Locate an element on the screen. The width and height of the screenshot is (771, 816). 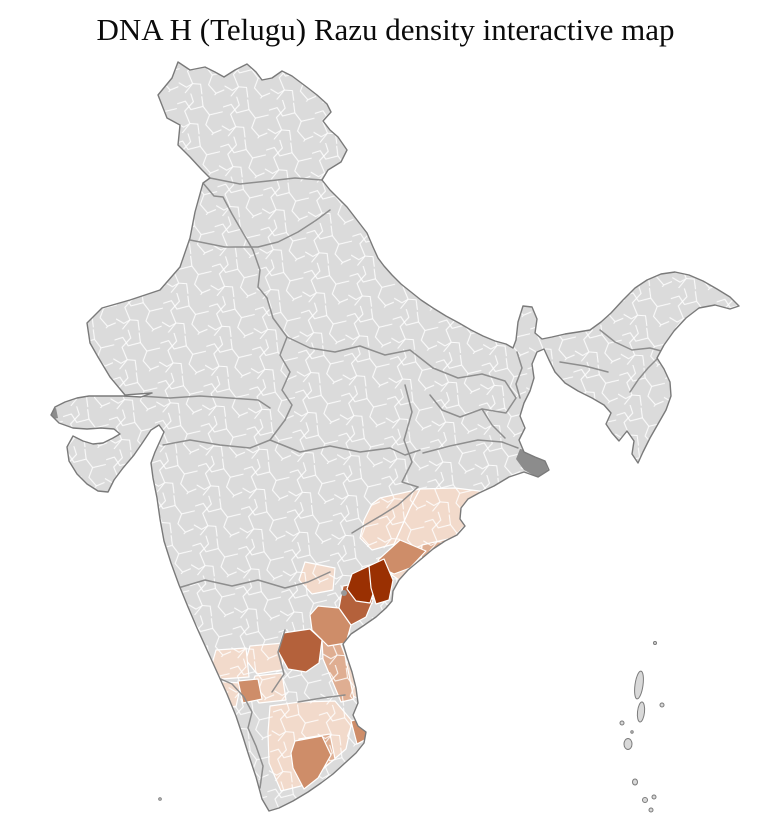
lake-fleck is located at coordinates (344, 593).